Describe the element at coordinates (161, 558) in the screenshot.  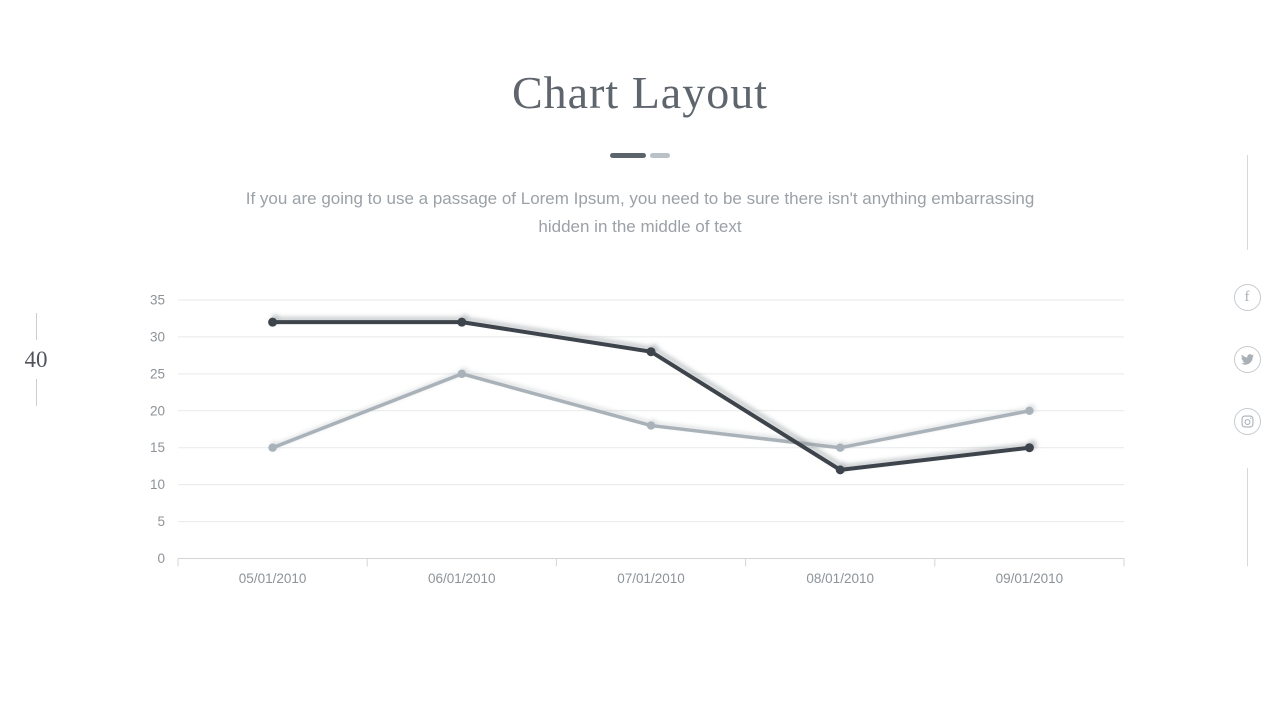
I see `y-tick-label-0: 0` at that location.